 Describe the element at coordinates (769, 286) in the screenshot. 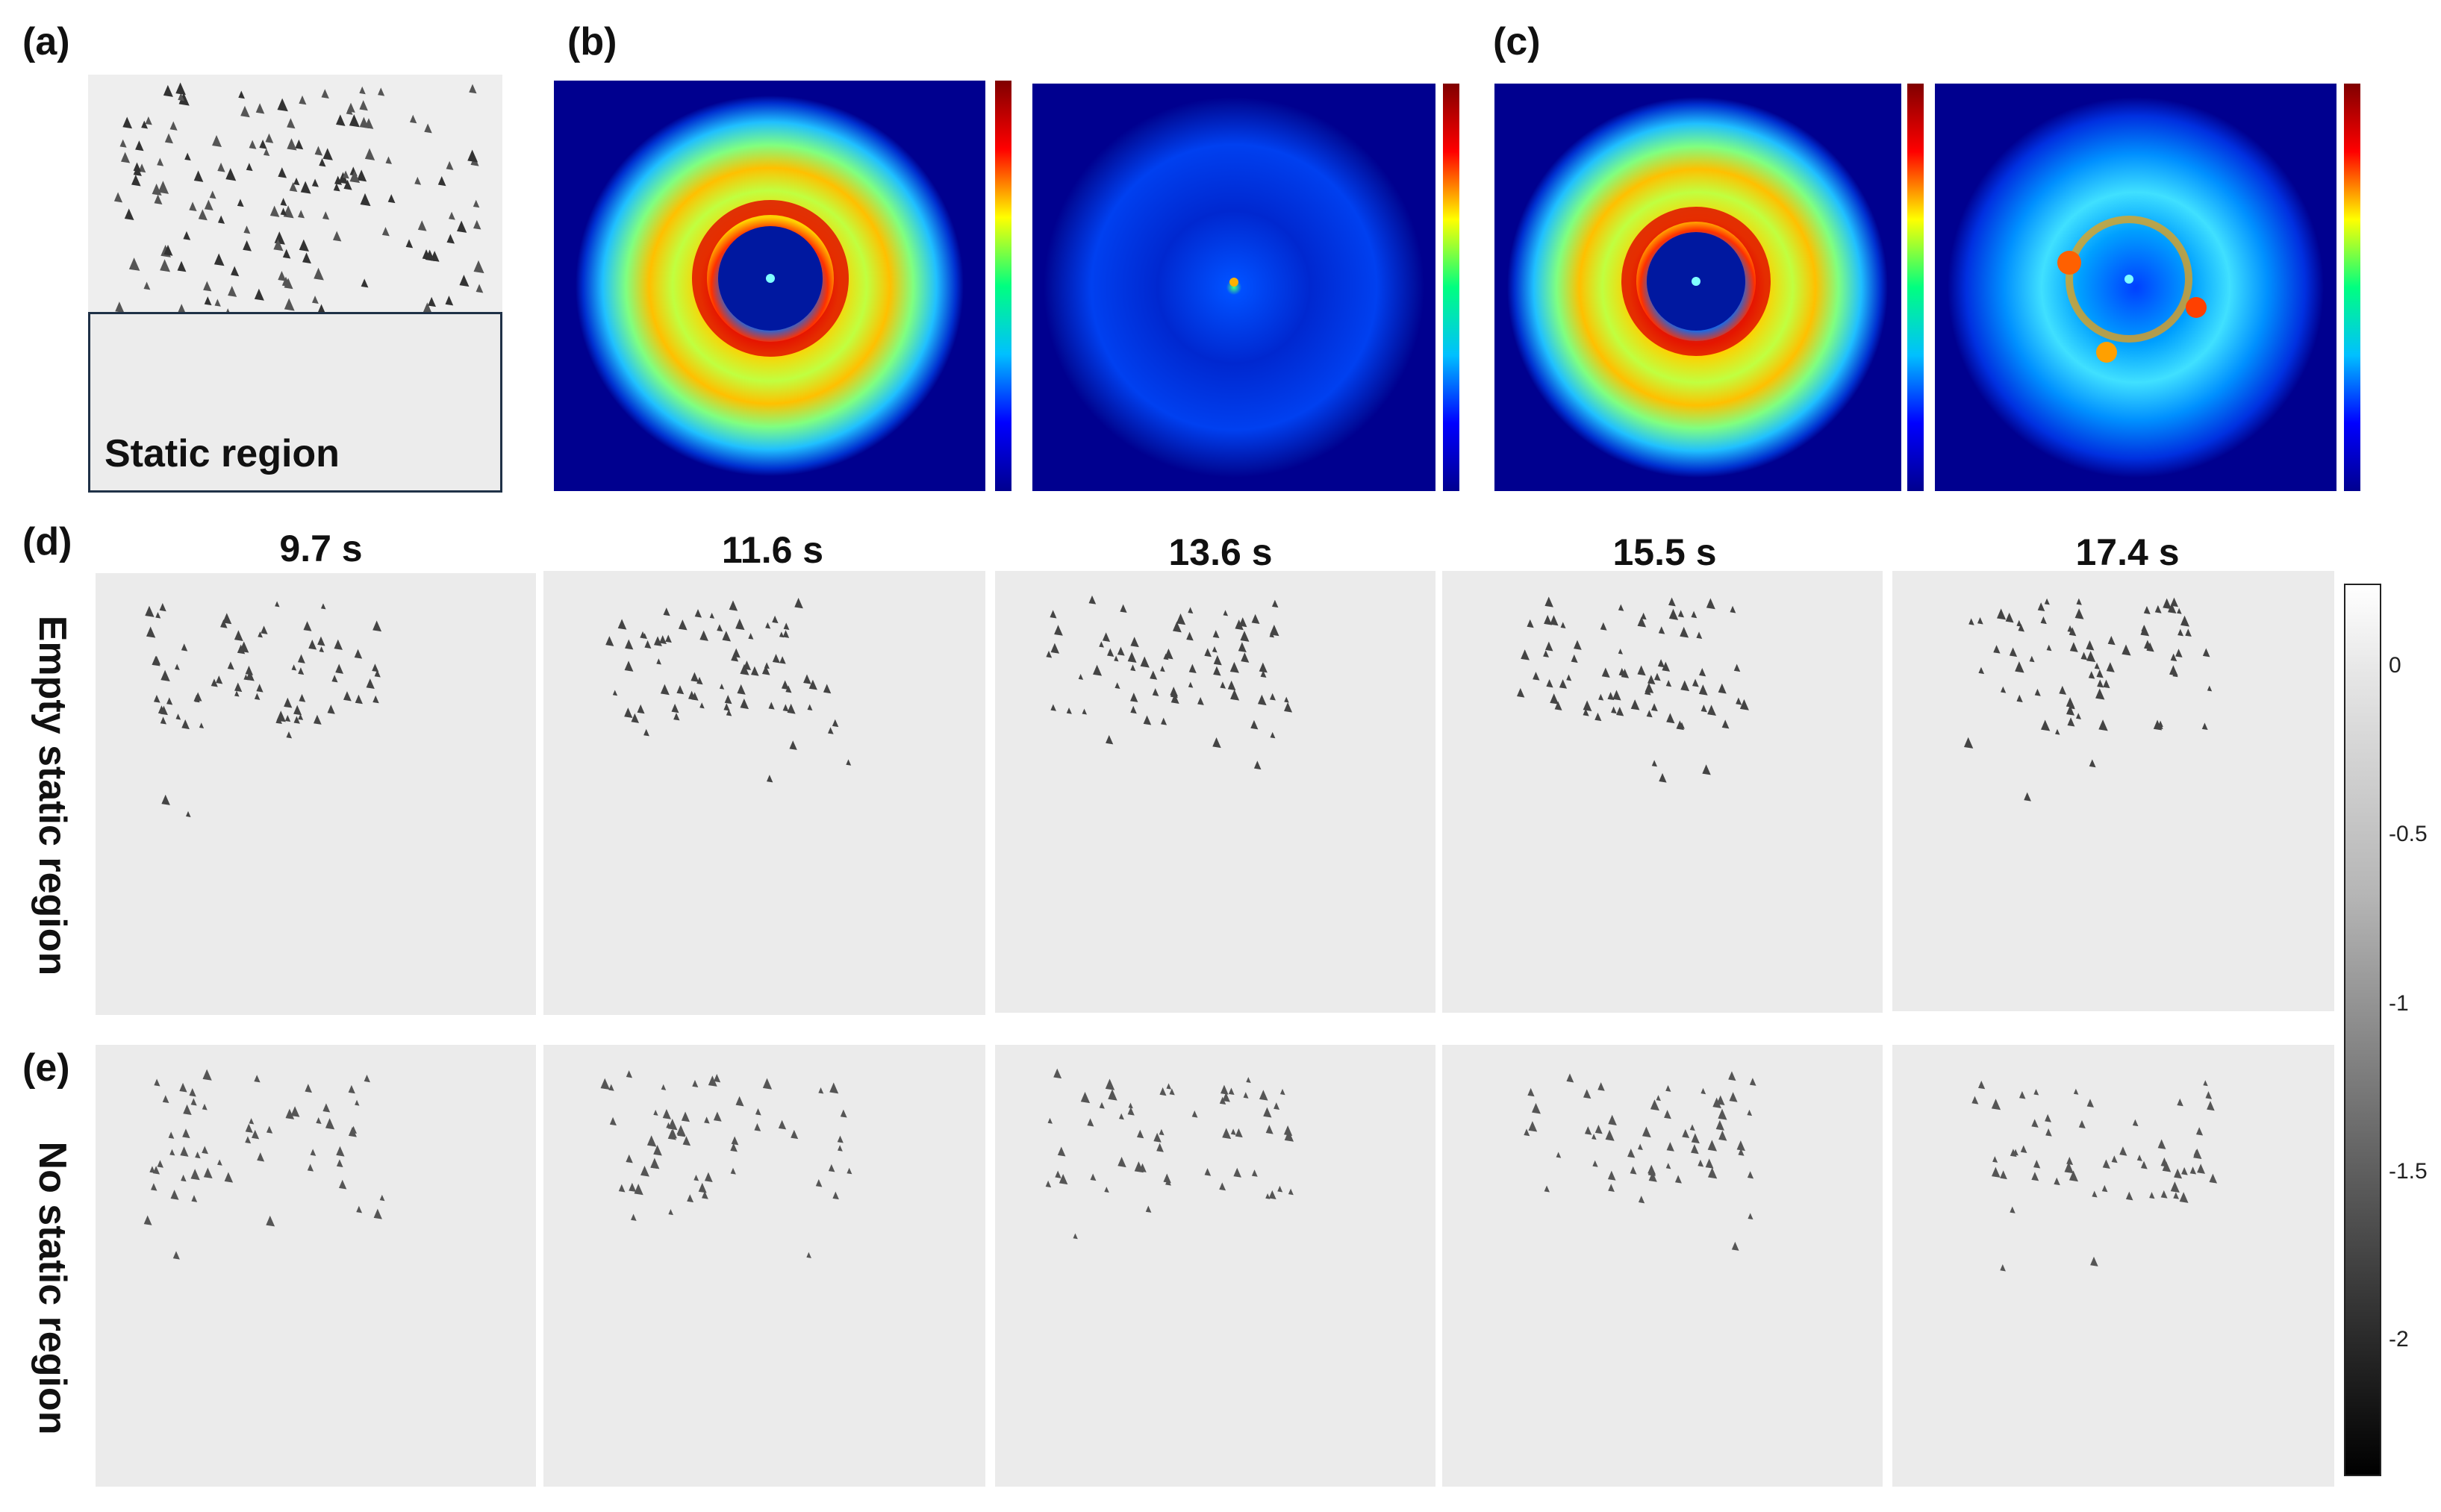

I see `jet-map-b1` at that location.